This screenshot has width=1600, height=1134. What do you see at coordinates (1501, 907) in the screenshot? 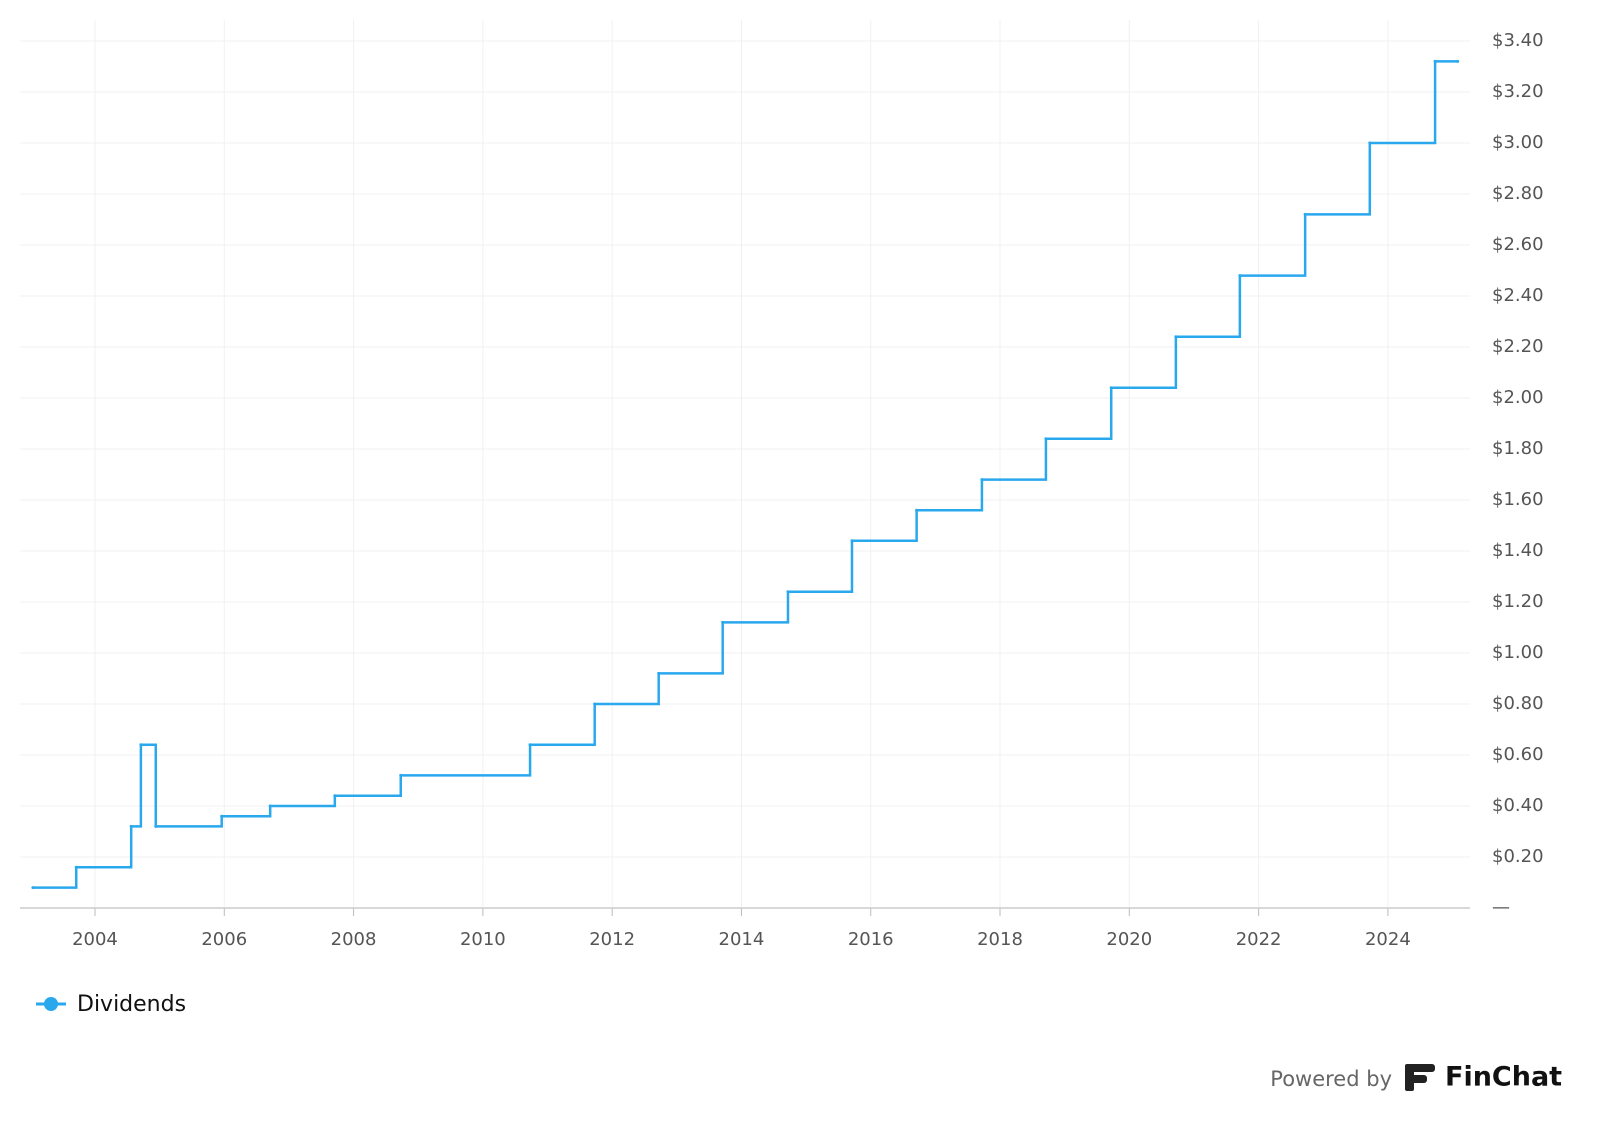
I see `y-tick-label: —` at bounding box center [1501, 907].